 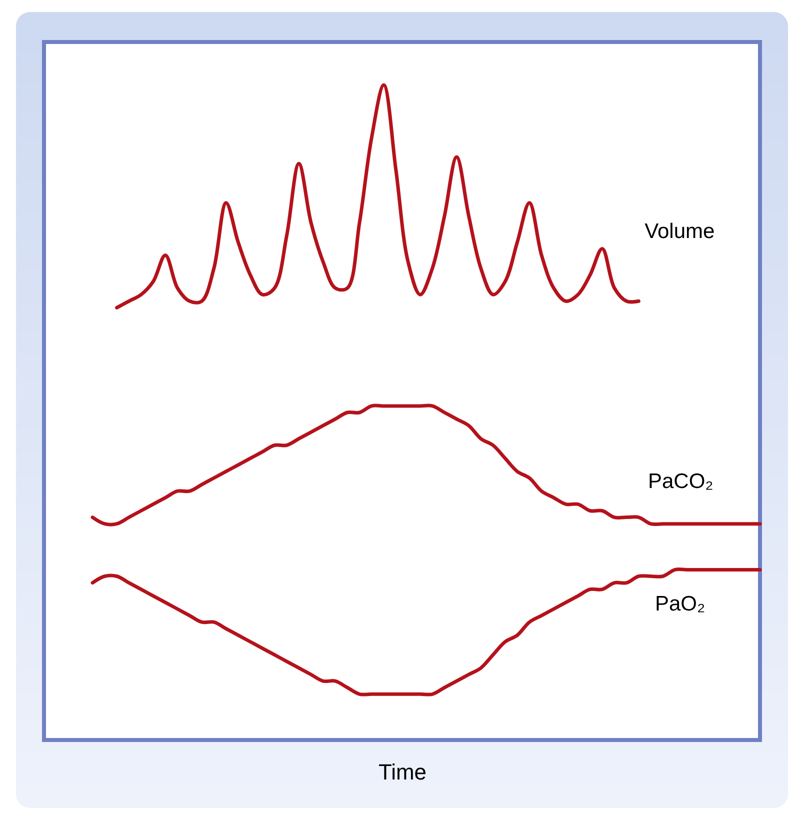 I want to click on series-label: PaO₂, so click(x=680, y=604).